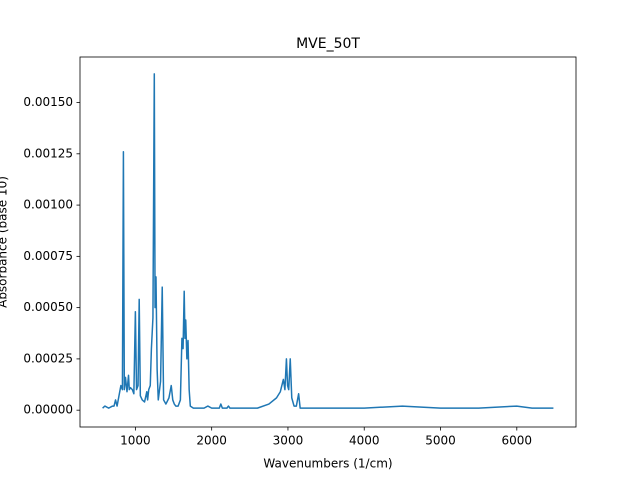 The height and width of the screenshot is (480, 640). Describe the element at coordinates (328, 44) in the screenshot. I see `chart-title: MVE_50T` at that location.